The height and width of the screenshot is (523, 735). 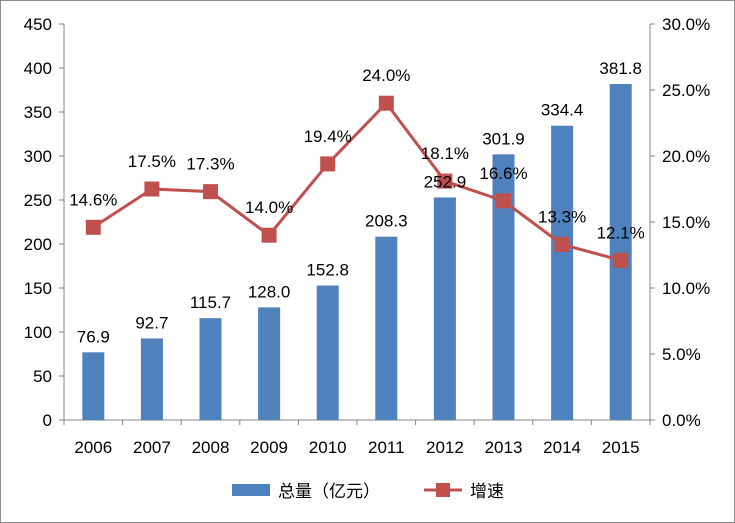 What do you see at coordinates (211, 447) in the screenshot?
I see `x-tick-label: 2008` at bounding box center [211, 447].